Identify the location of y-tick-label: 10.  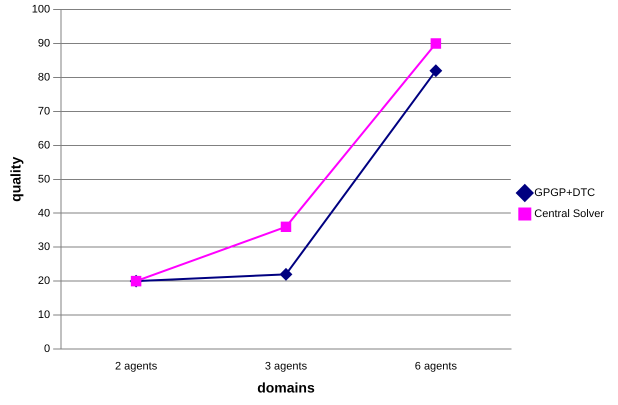
(44, 315).